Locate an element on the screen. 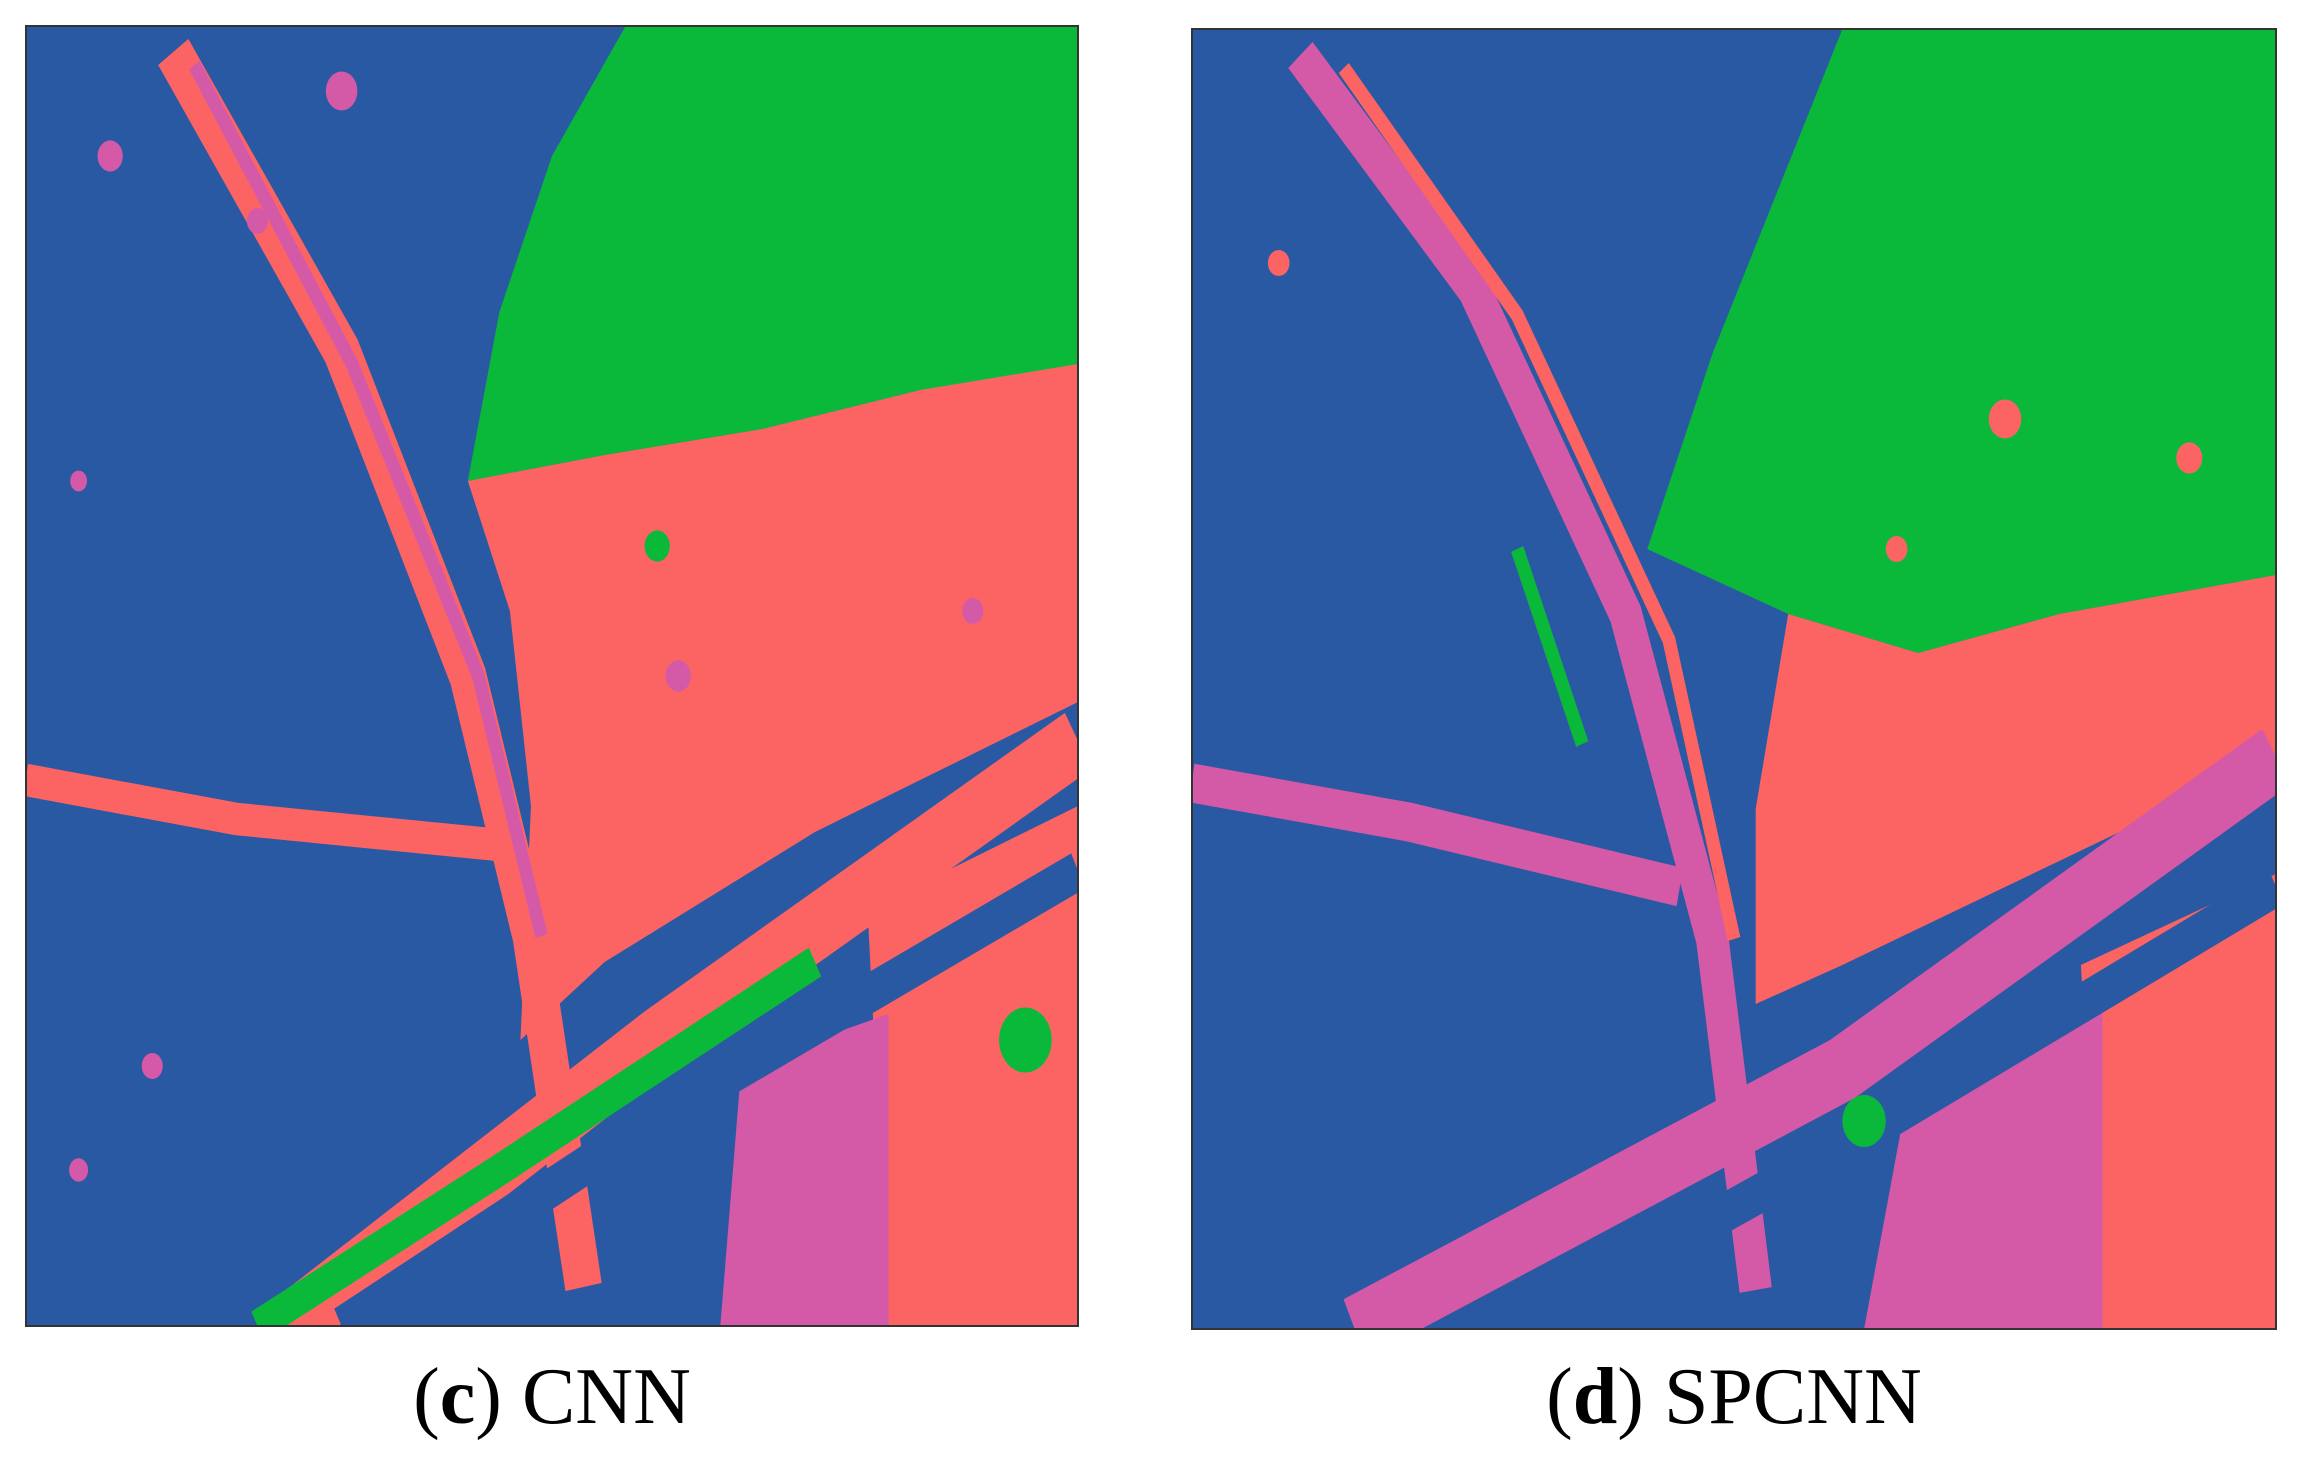  caption-method: SPCNN is located at coordinates (1792, 1397).